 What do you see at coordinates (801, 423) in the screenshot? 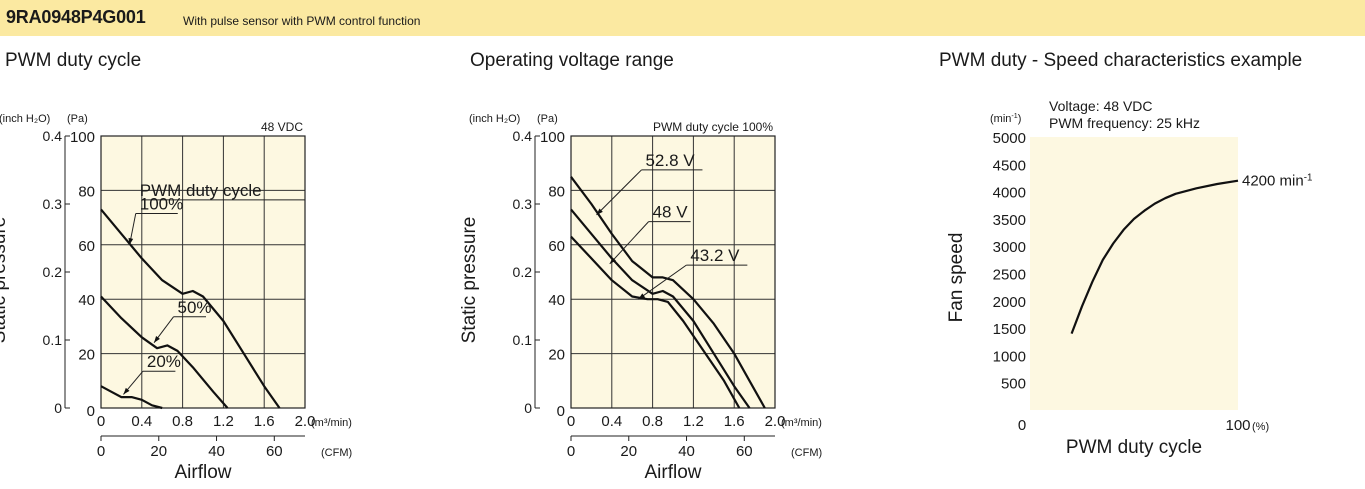
I see `chart2-x-unit: (m³/min)` at bounding box center [801, 423].